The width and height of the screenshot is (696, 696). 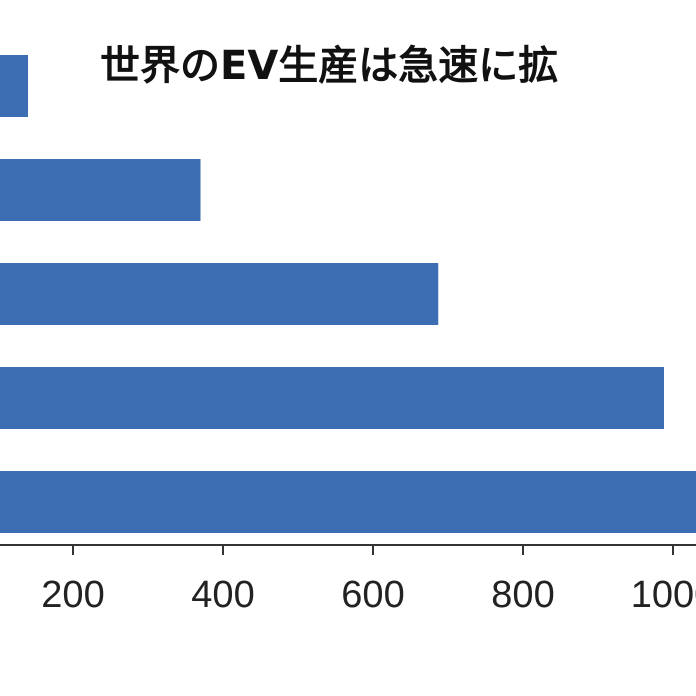 What do you see at coordinates (372, 595) in the screenshot?
I see `x-tick-label: 600` at bounding box center [372, 595].